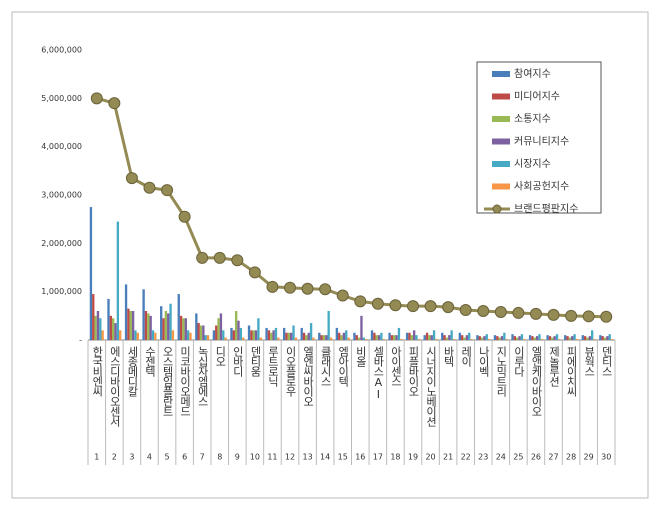 The height and width of the screenshot is (515, 660). What do you see at coordinates (378, 373) in the screenshot?
I see `category-label: 셀바스AI` at bounding box center [378, 373].